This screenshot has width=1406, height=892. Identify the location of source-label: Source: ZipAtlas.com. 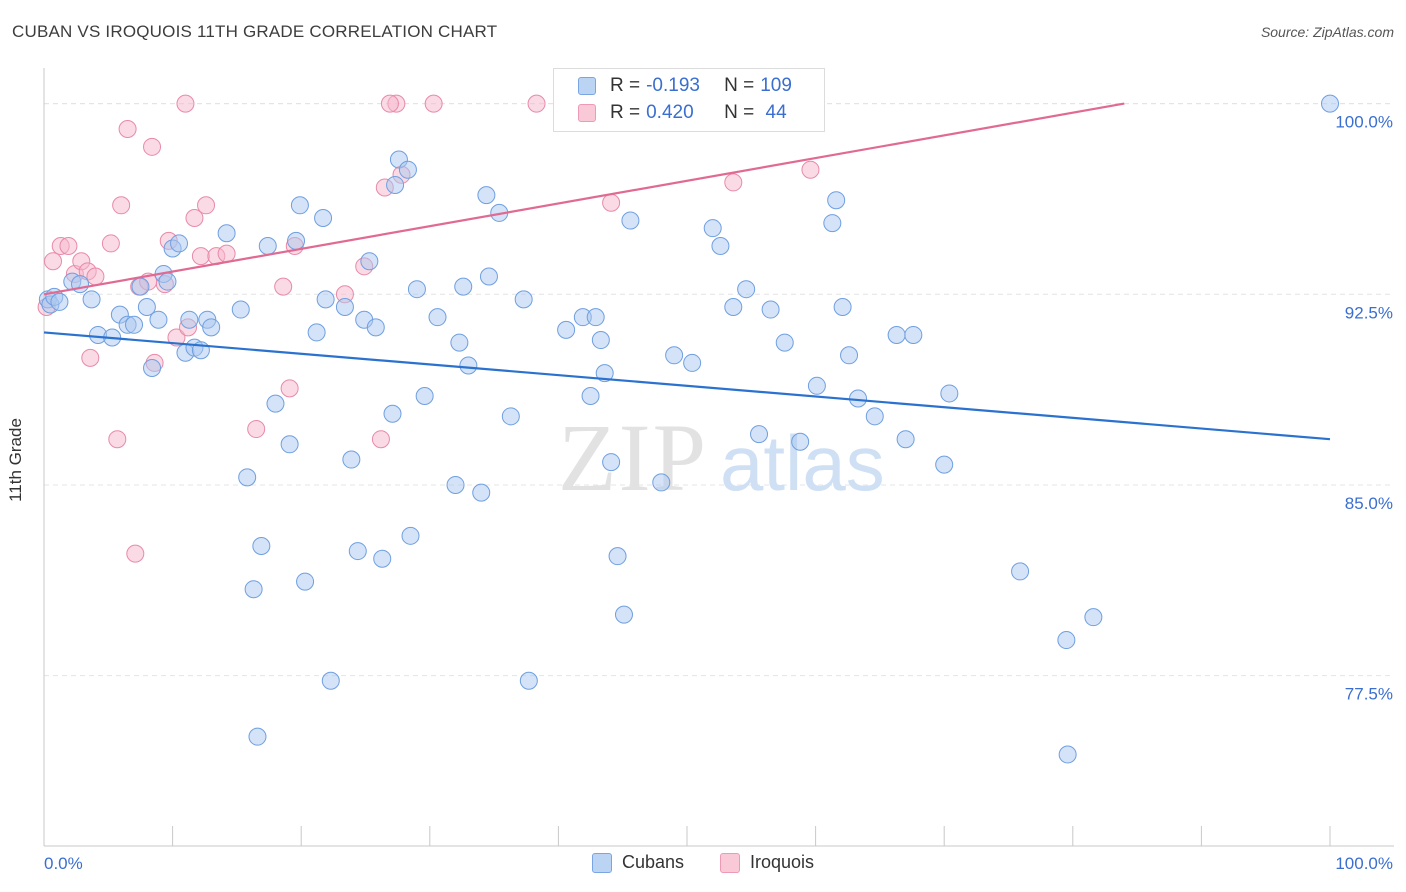
(1327, 32).